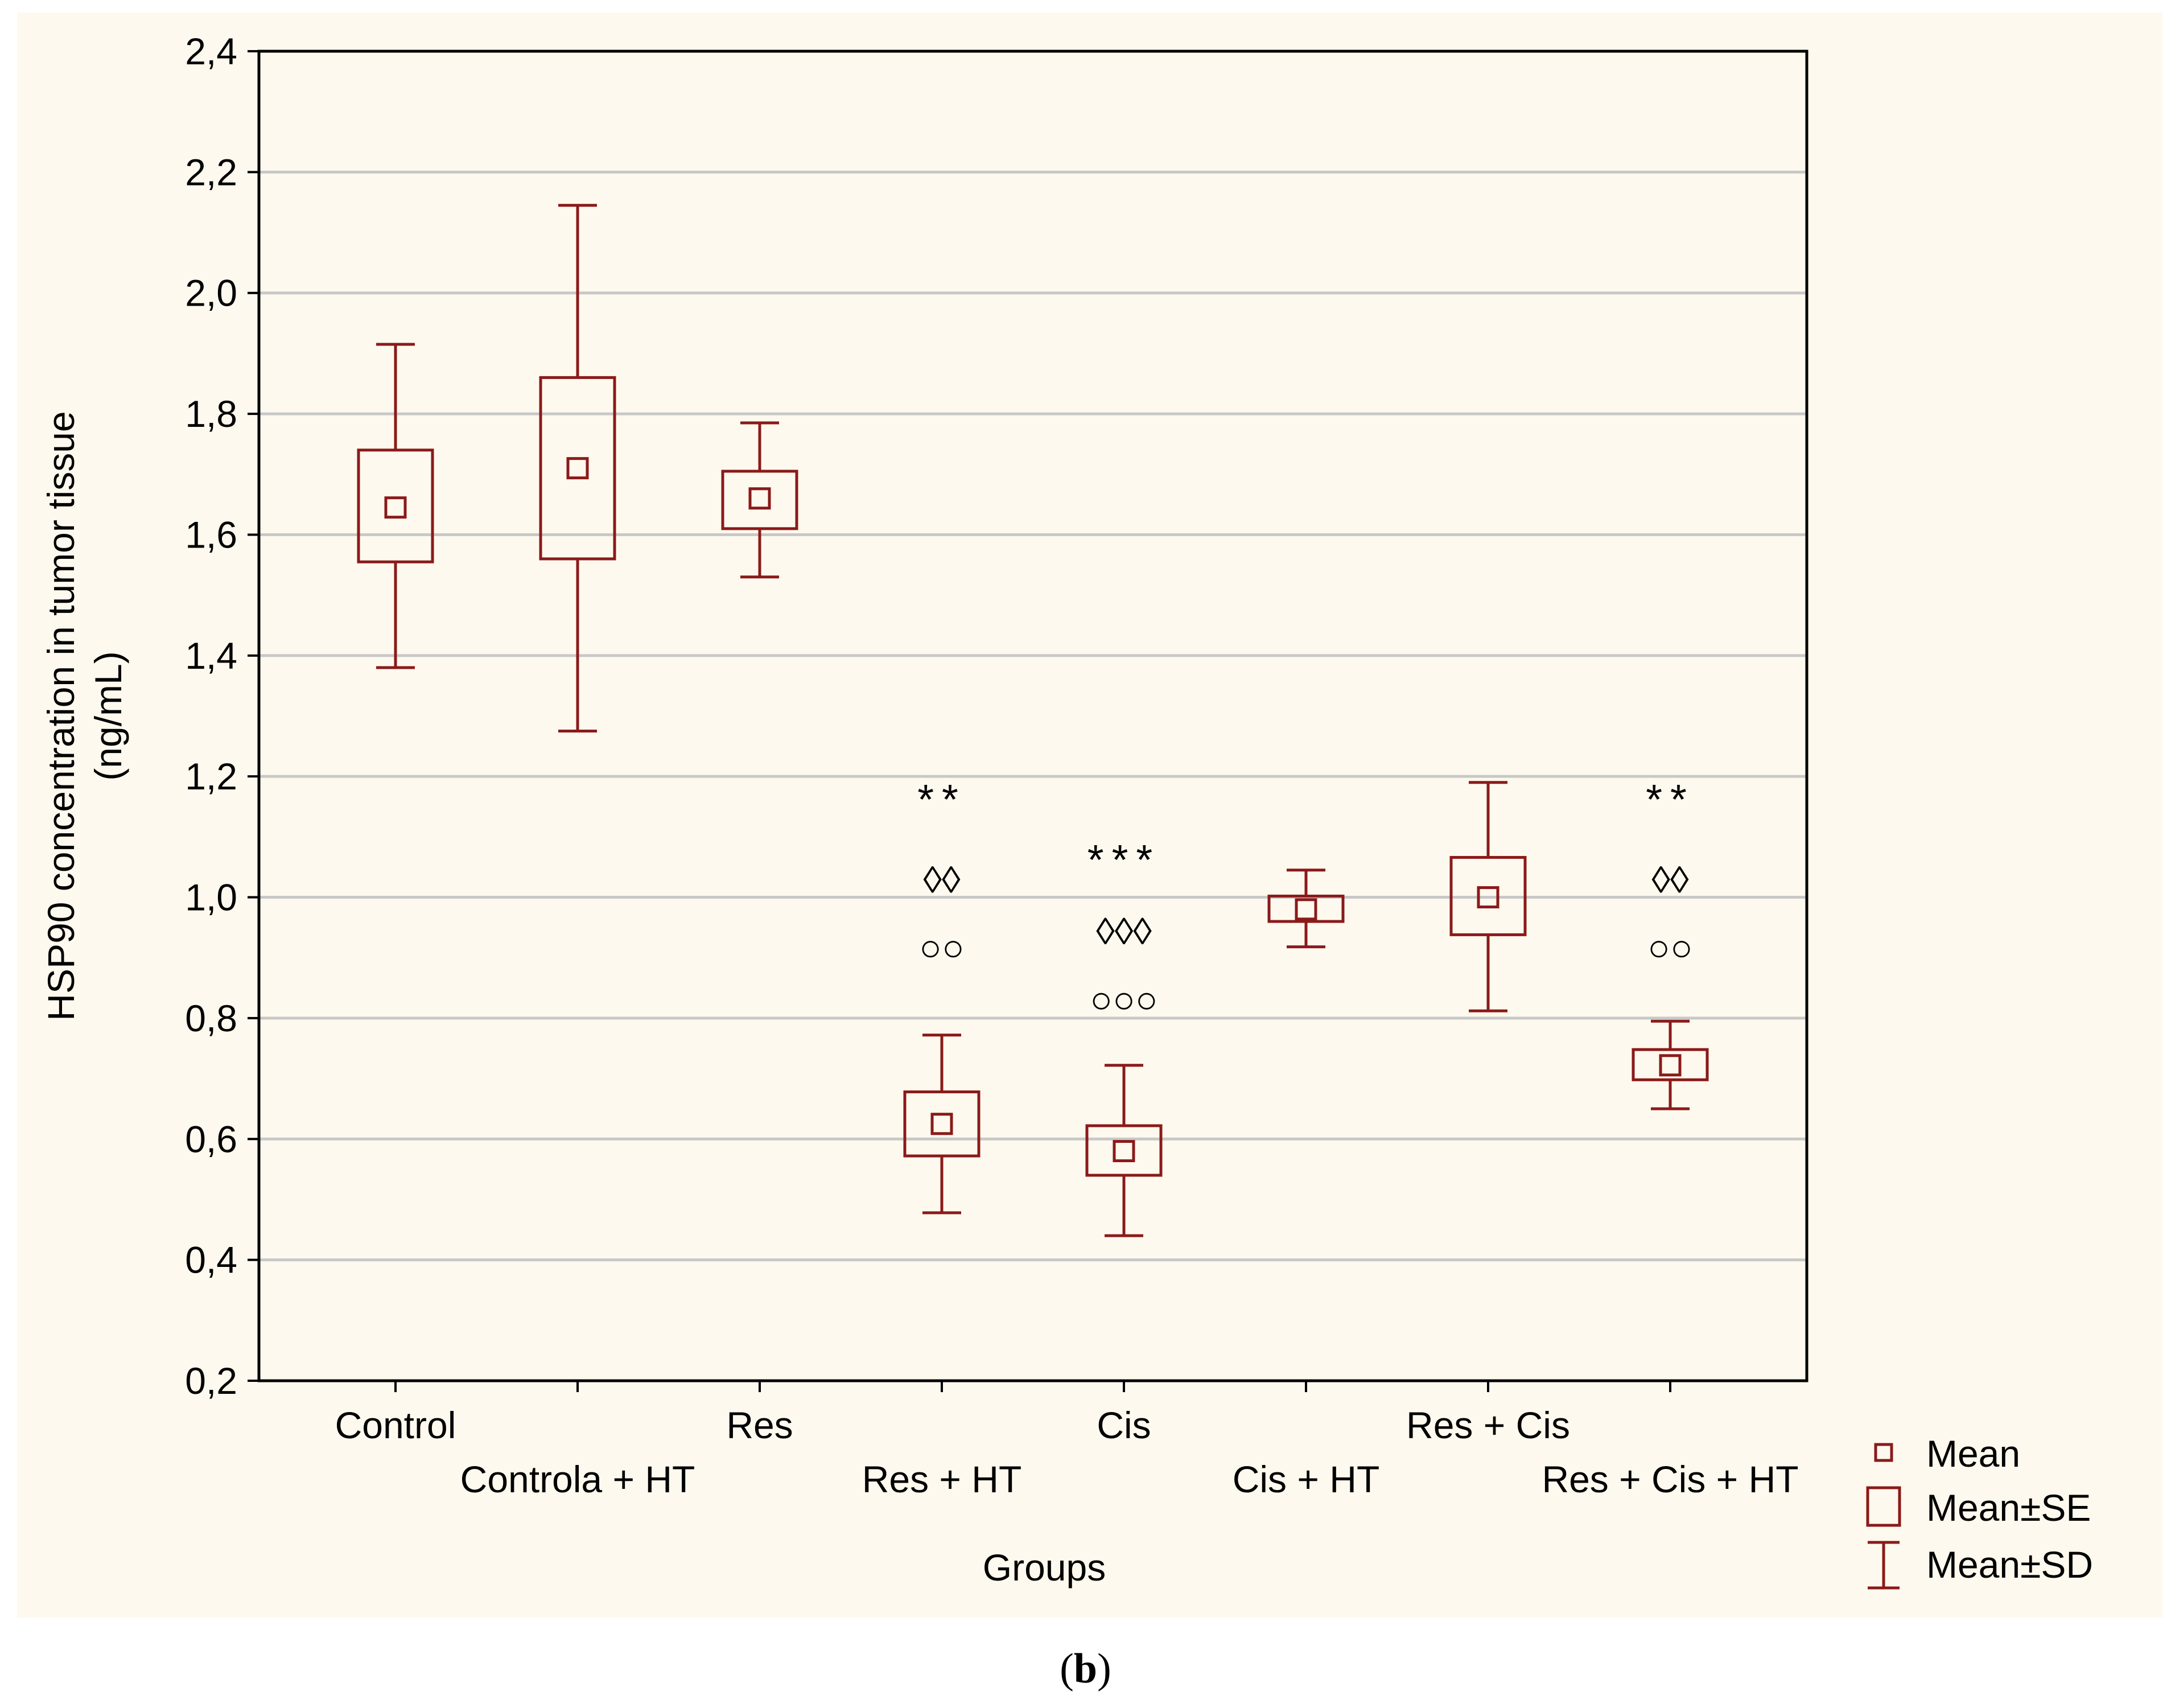  I want to click on x-tick-label: Res + Cis, so click(1488, 1425).